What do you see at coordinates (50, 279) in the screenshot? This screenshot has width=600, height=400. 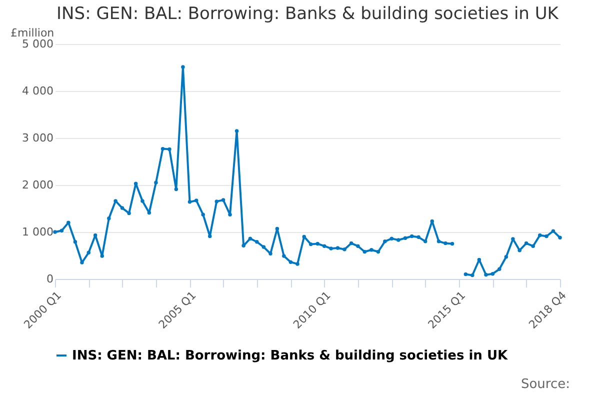 I see `y-tick-label: 0` at bounding box center [50, 279].